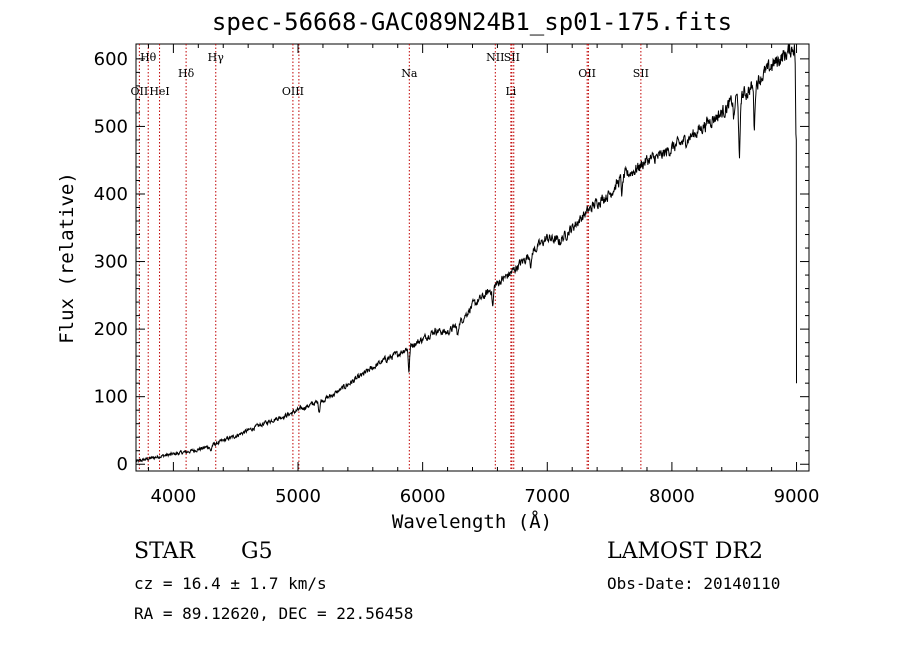  What do you see at coordinates (122, 464) in the screenshot?
I see `y-tick-label: 0` at bounding box center [122, 464].